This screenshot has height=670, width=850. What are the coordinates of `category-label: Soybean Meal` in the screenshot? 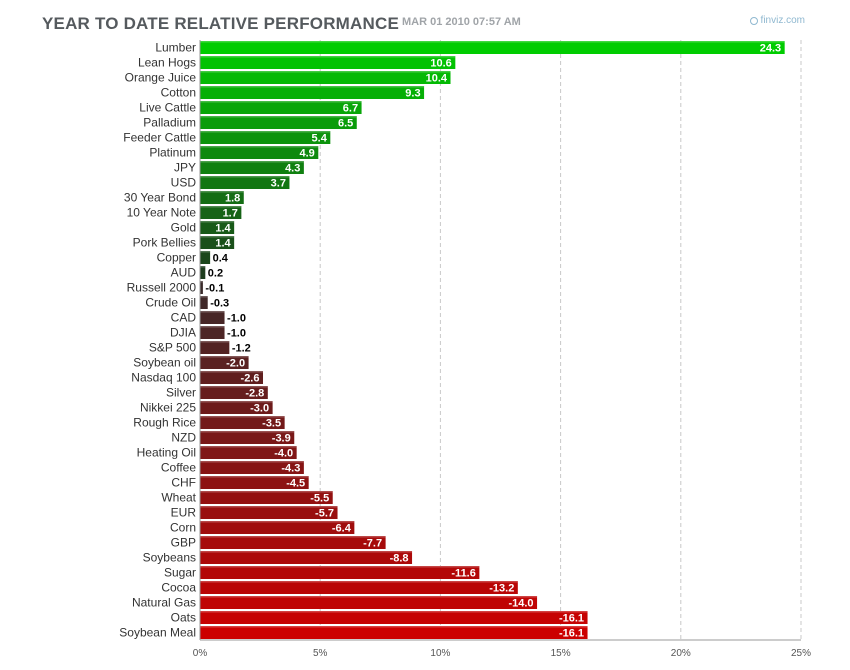 It's located at (157, 633).